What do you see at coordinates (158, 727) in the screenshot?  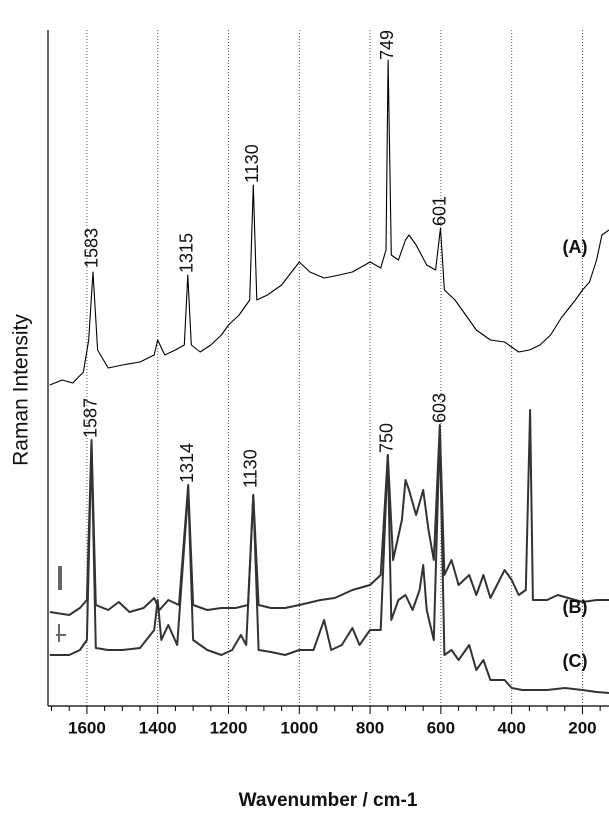 I see `x-tick-label: 1400` at bounding box center [158, 727].